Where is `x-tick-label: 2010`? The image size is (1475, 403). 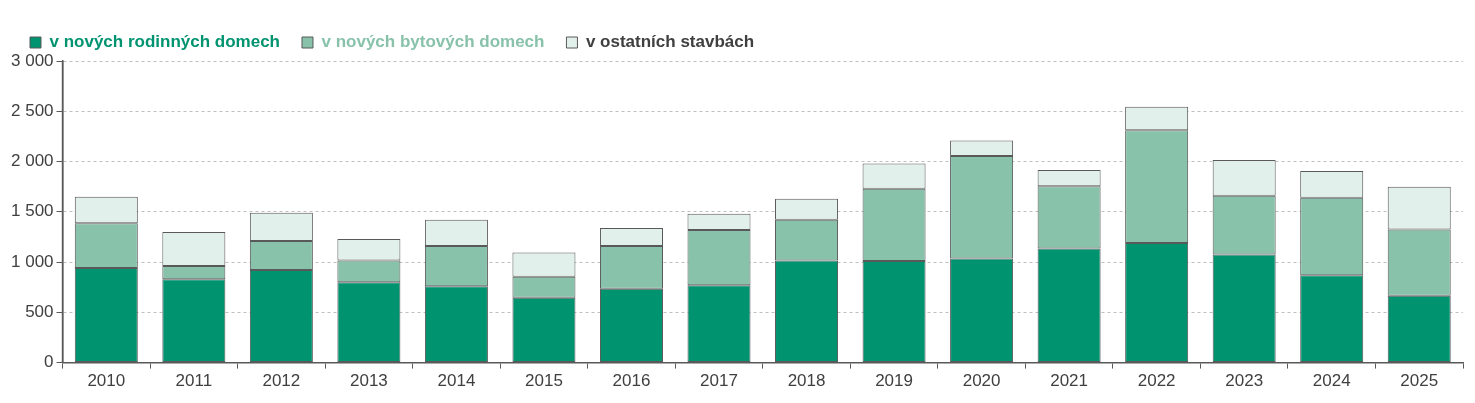 x-tick-label: 2010 is located at coordinates (106, 381).